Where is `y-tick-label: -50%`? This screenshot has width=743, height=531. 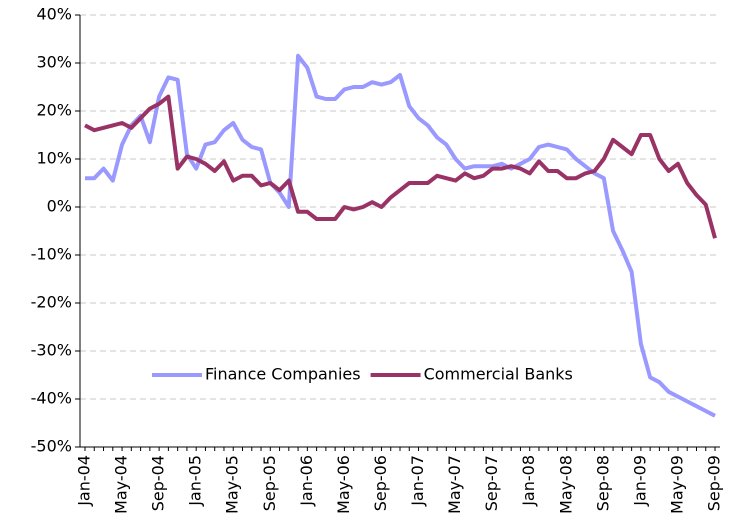 y-tick-label: -50% is located at coordinates (51, 446).